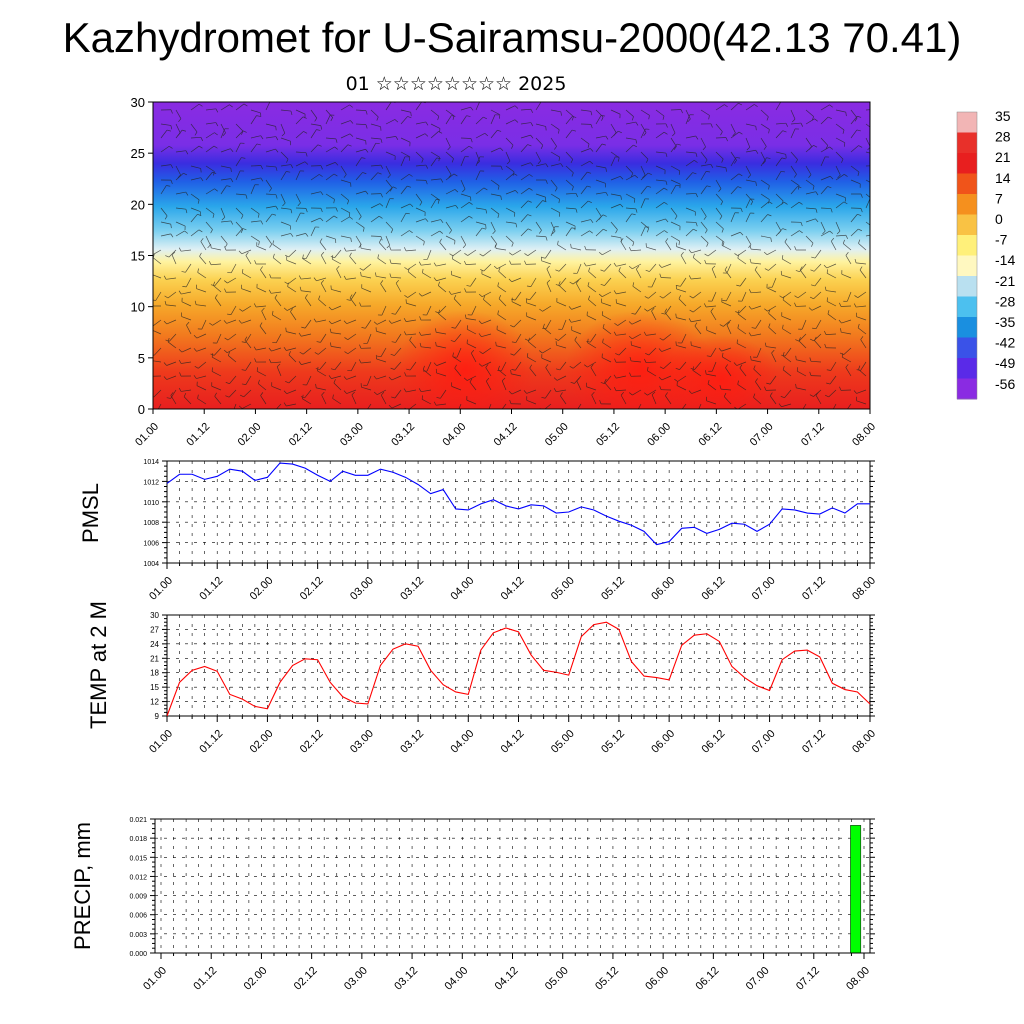  I want to click on colorbar-label: -49, so click(1005, 363).